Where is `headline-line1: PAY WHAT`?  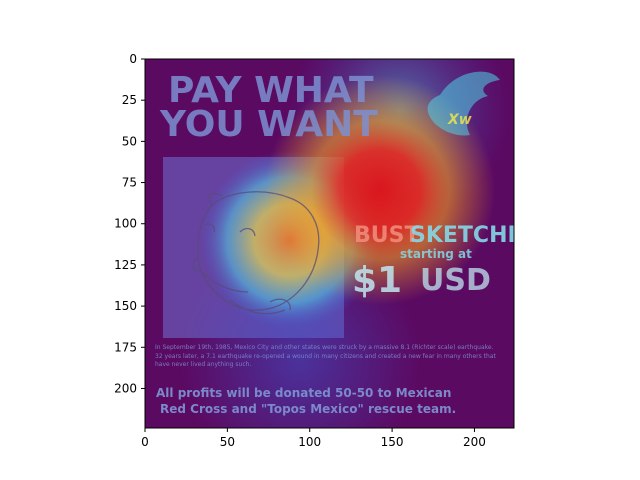 headline-line1: PAY WHAT is located at coordinates (271, 90).